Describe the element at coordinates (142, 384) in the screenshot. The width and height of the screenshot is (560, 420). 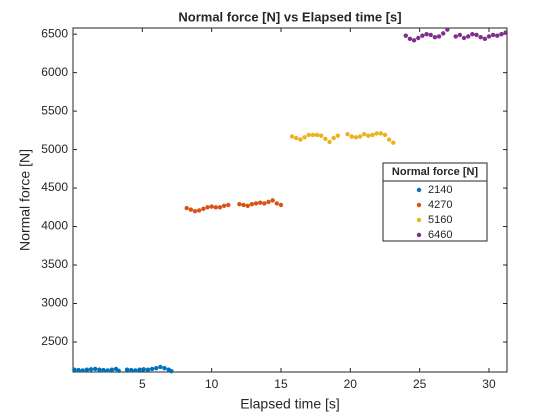
I see `x-tick-label: 5` at that location.